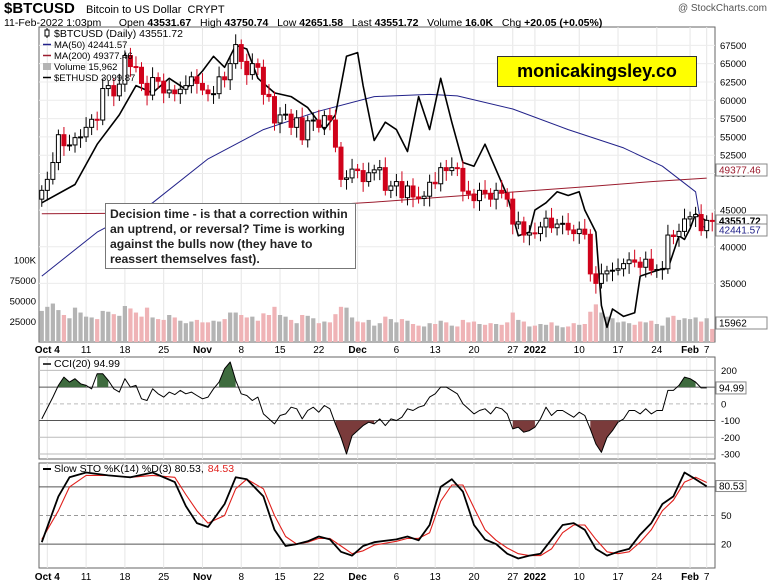 The width and height of the screenshot is (773, 585). What do you see at coordinates (740, 231) in the screenshot?
I see `last-value-label: 42441.57` at bounding box center [740, 231].